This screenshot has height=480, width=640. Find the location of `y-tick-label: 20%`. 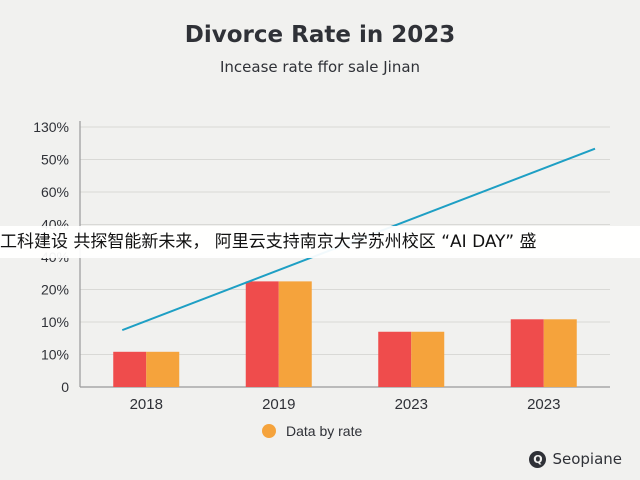

y-tick-label: 20% is located at coordinates (55, 290).